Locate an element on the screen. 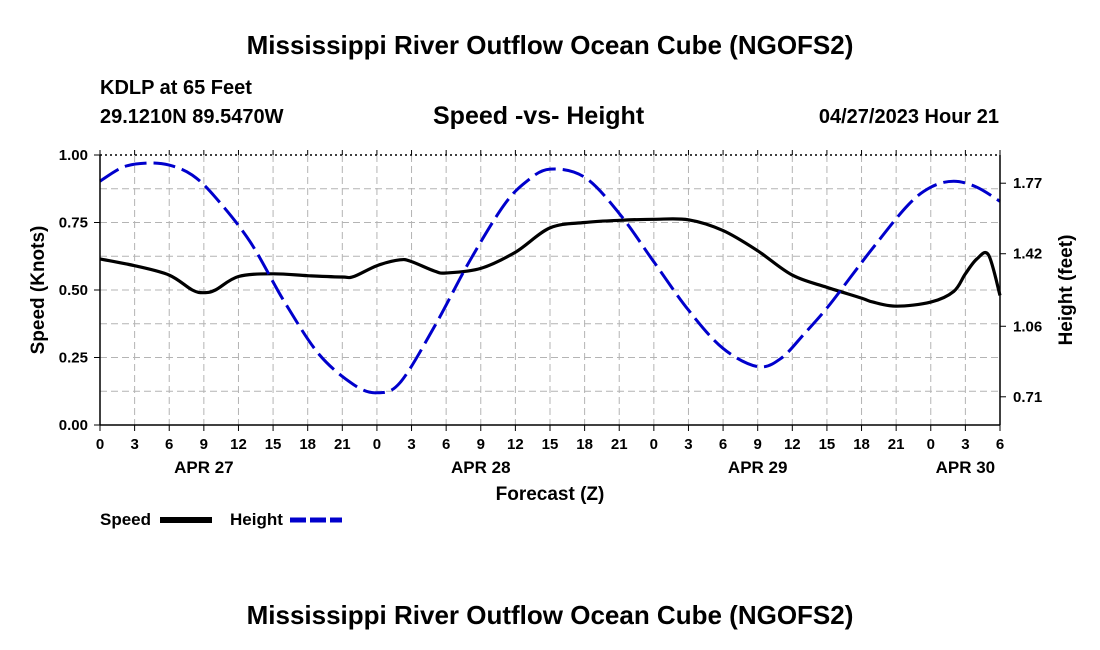 The image size is (1100, 650). x-date-label: APR 27 is located at coordinates (204, 467).